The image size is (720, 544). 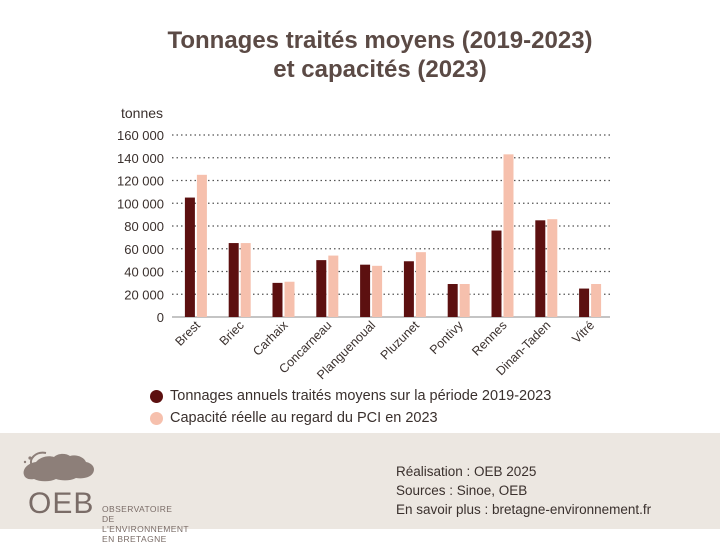 I want to click on y-tick-label: 60 000, so click(x=144, y=249).